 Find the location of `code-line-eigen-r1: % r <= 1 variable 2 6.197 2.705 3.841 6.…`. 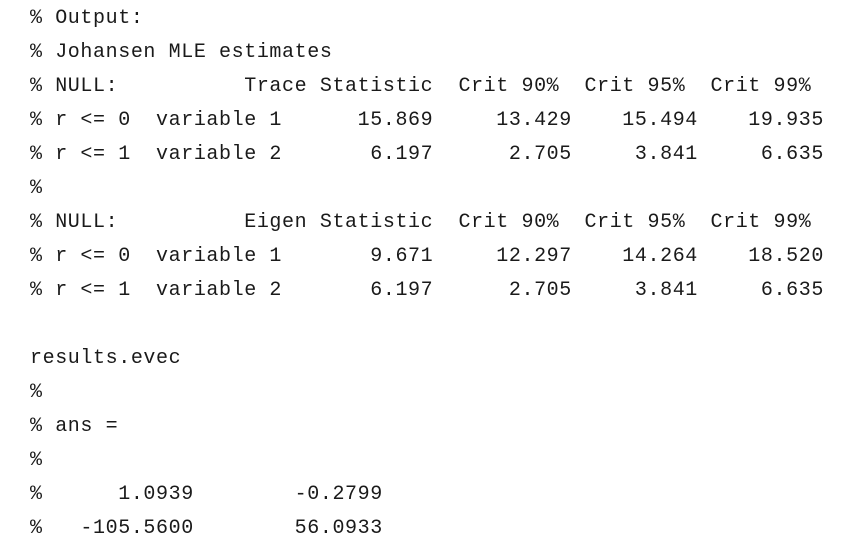

code-line-eigen-r1: % r <= 1 variable 2 6.197 2.705 3.841 6.… is located at coordinates (427, 290).